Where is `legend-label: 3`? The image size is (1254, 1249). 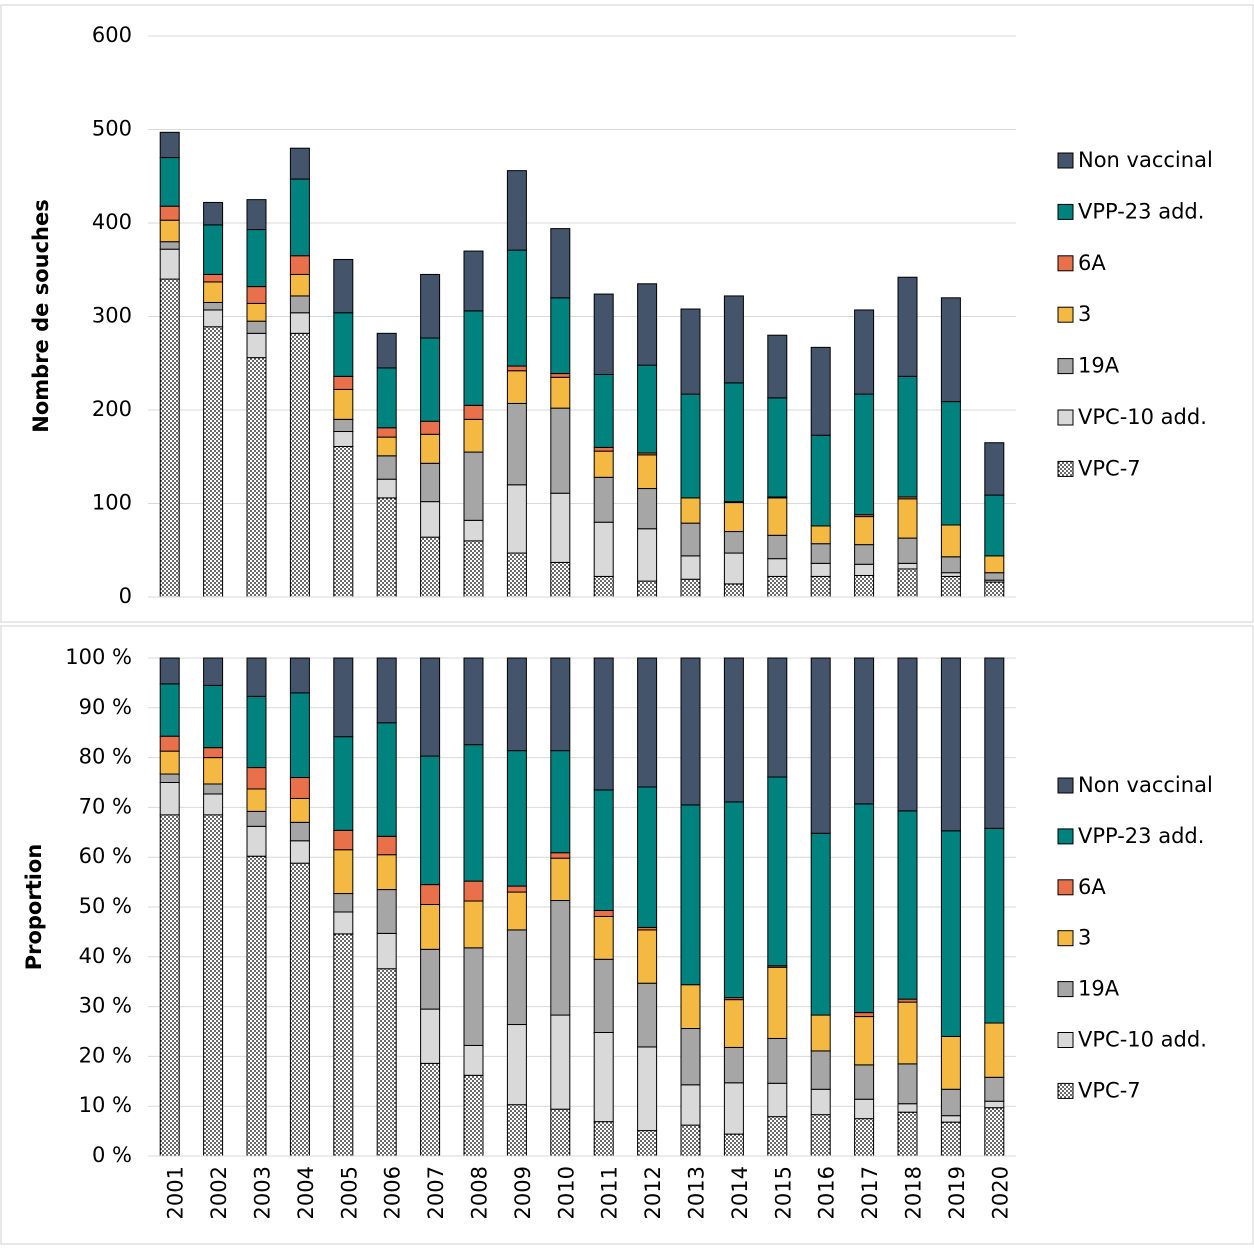 legend-label: 3 is located at coordinates (1084, 314).